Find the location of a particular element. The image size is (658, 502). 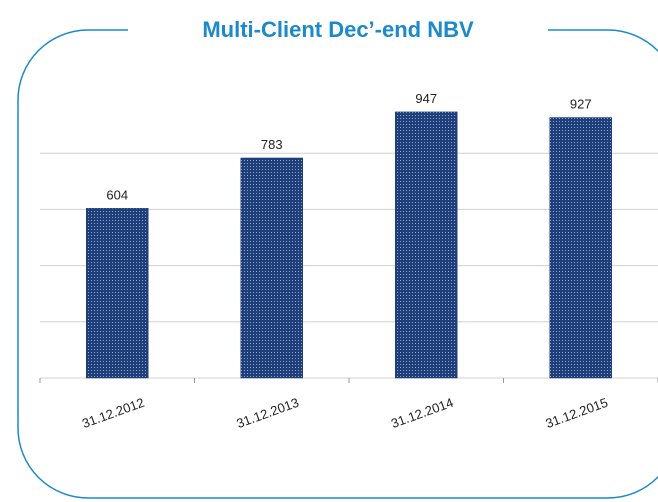

x-tick-label: 31.12.2012 is located at coordinates (113, 413).